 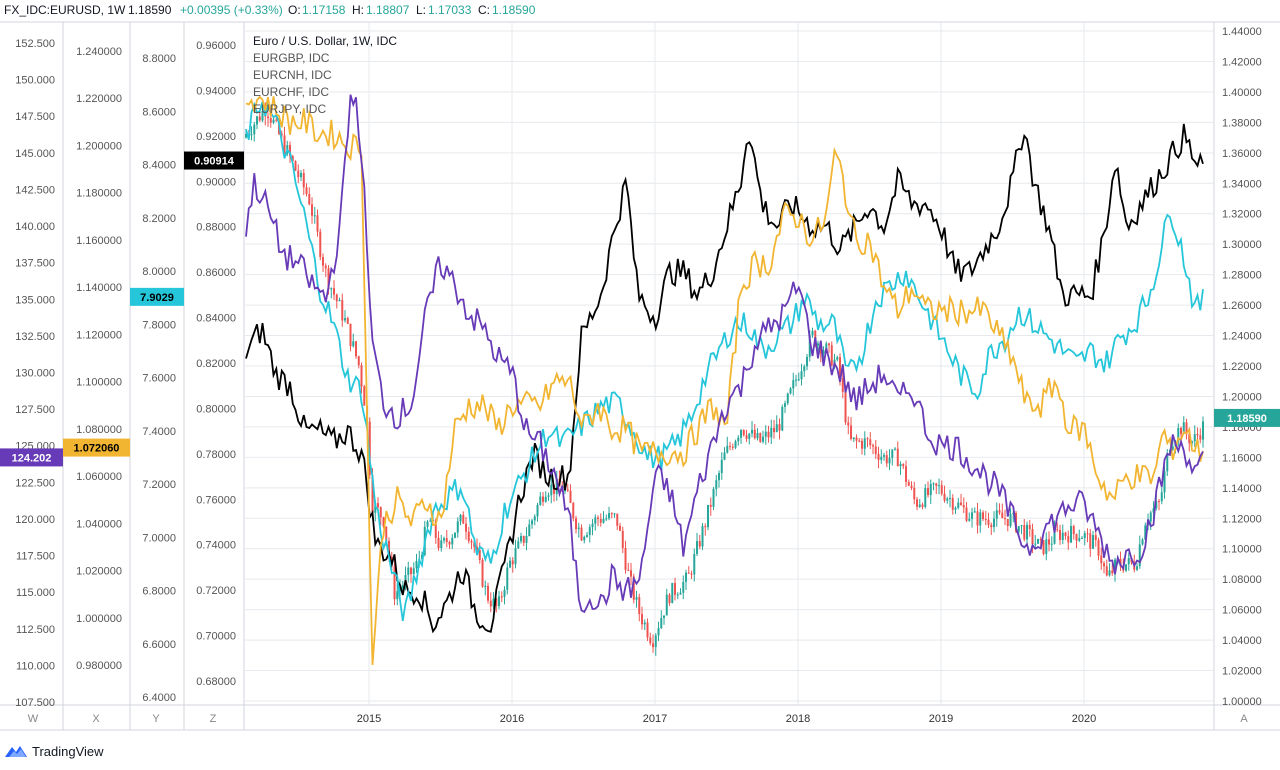 I want to click on scale-letter-z: Z, so click(x=213, y=719).